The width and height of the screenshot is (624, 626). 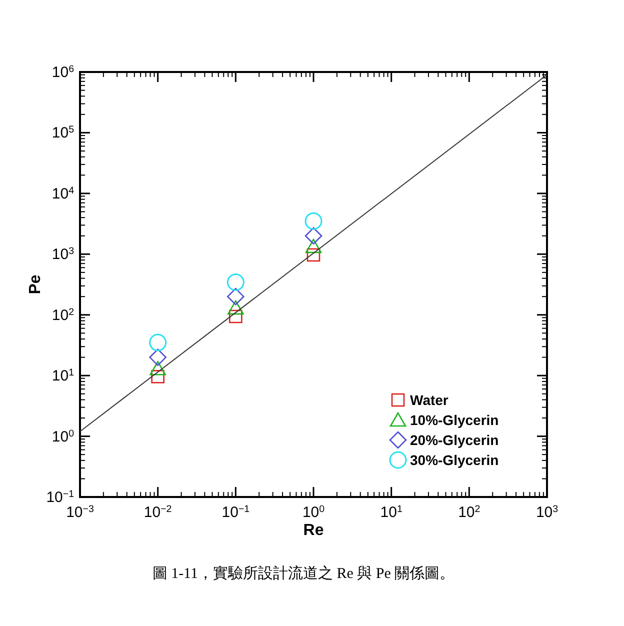 What do you see at coordinates (63, 315) in the screenshot?
I see `y-tick-label: 10$^{2}$` at bounding box center [63, 315].